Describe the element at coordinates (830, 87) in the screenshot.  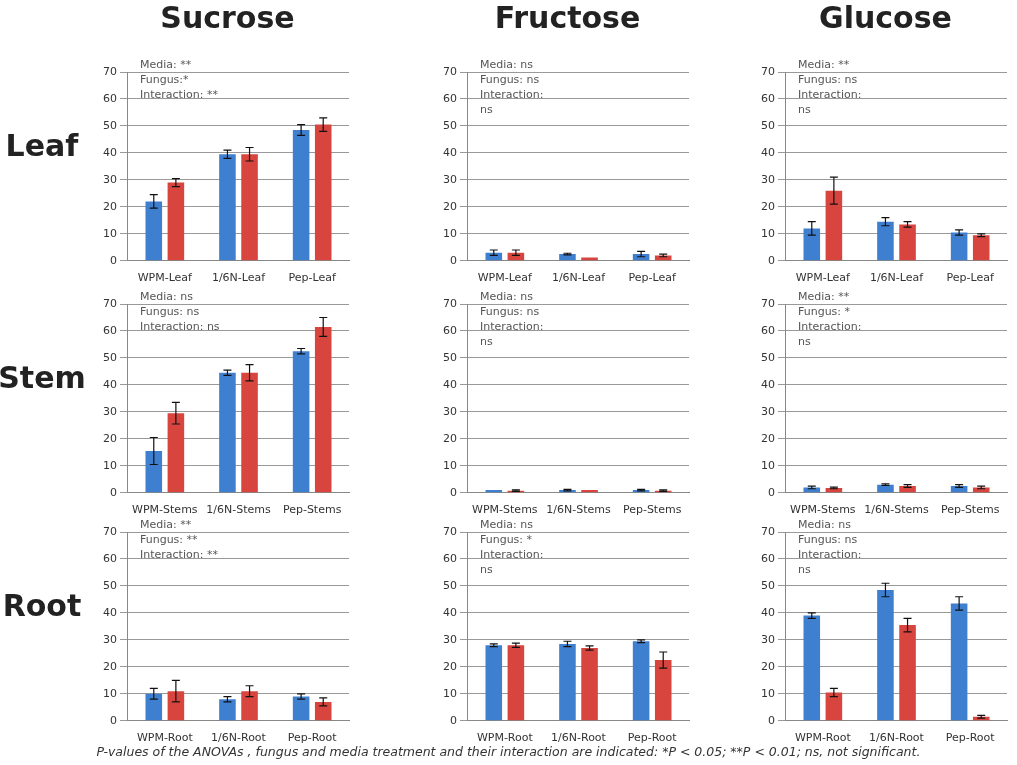
I see `annotation: Media: ** Fungus: ns Interaction: ns` at that location.